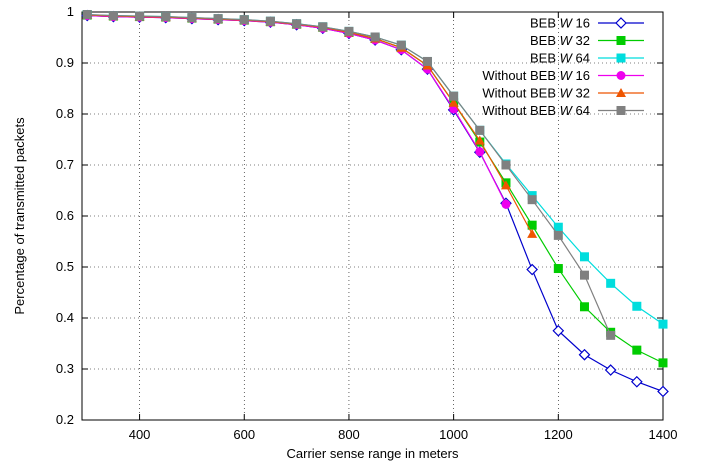 This screenshot has width=703, height=470. What do you see at coordinates (581, 58) in the screenshot?
I see `legend-label-part: 64` at bounding box center [581, 58].